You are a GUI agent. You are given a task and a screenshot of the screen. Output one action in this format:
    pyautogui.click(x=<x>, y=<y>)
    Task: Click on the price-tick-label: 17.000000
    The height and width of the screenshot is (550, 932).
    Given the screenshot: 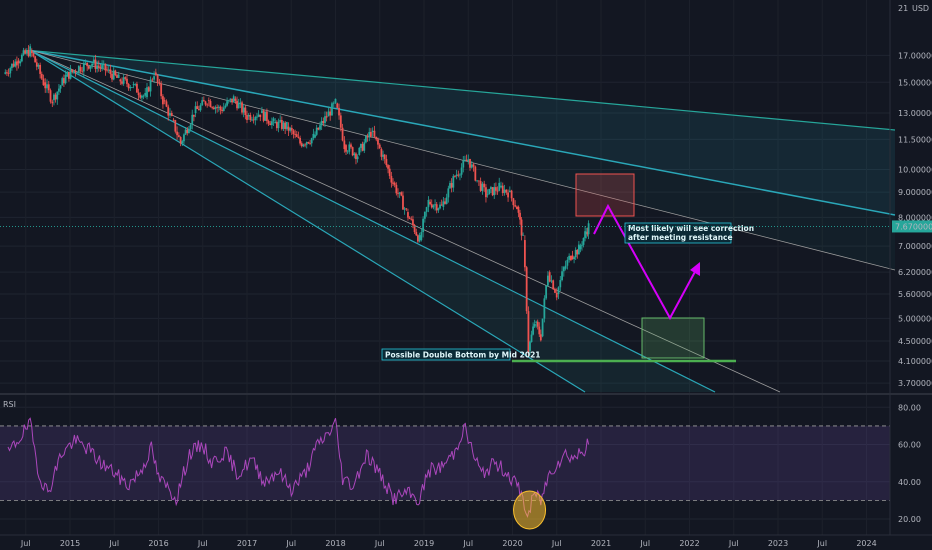 What is the action you would take?
    pyautogui.click(x=915, y=55)
    